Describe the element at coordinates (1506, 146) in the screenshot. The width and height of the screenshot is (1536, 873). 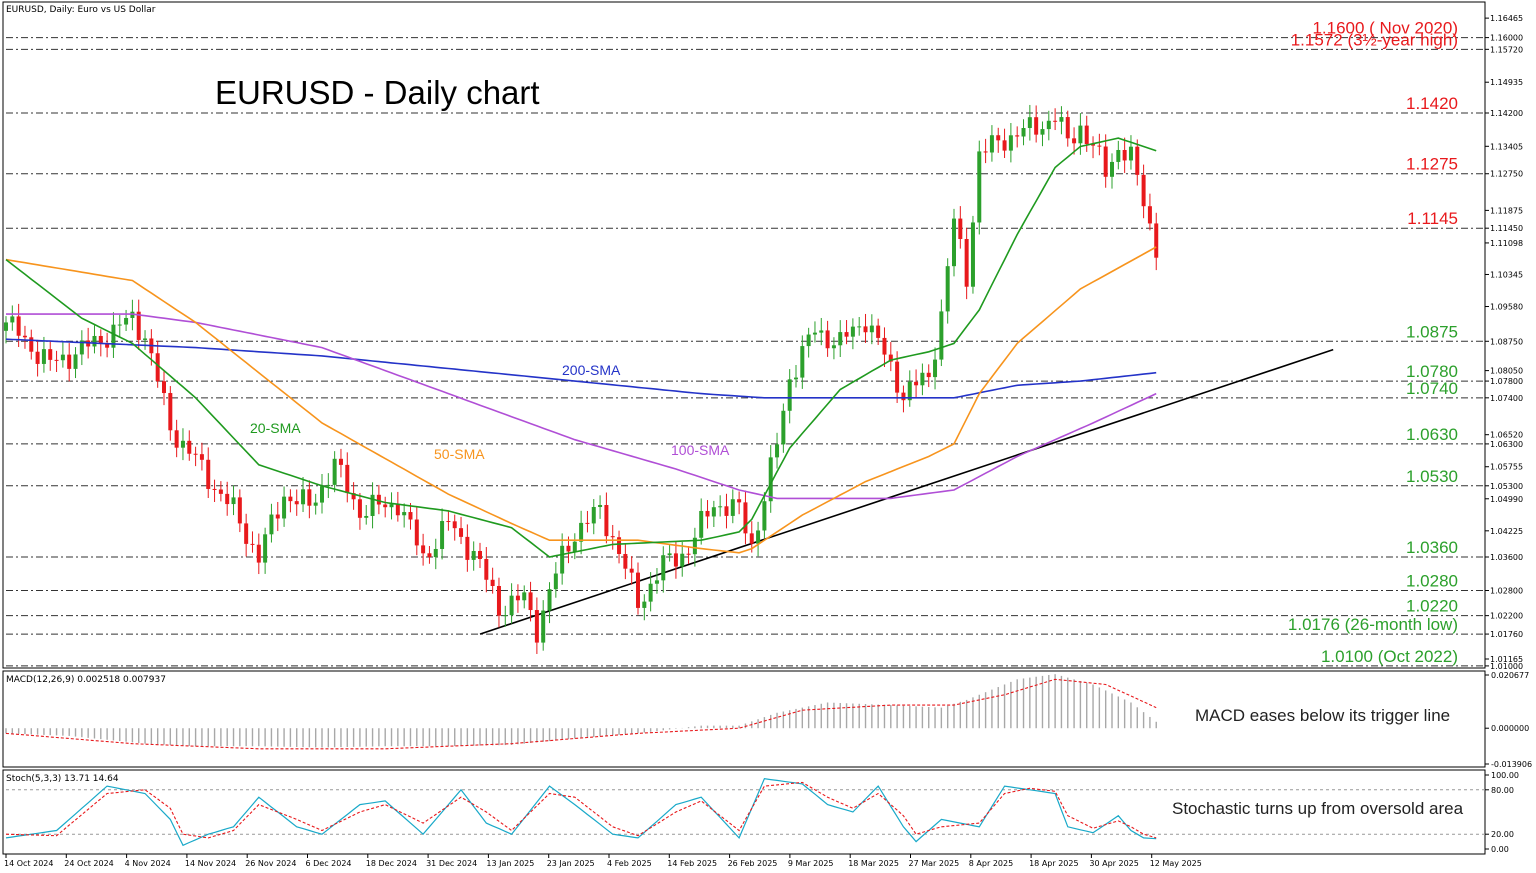
I see `price-tick-label-5: 1.13405` at that location.